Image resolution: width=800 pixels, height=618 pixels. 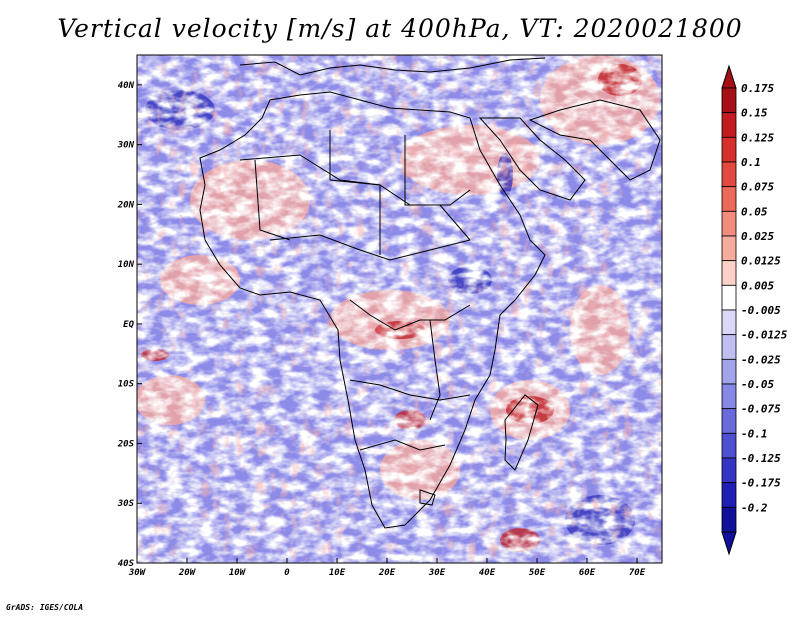 What do you see at coordinates (45, 607) in the screenshot?
I see `footer-credit: GrADS: IGES/COLA` at bounding box center [45, 607].